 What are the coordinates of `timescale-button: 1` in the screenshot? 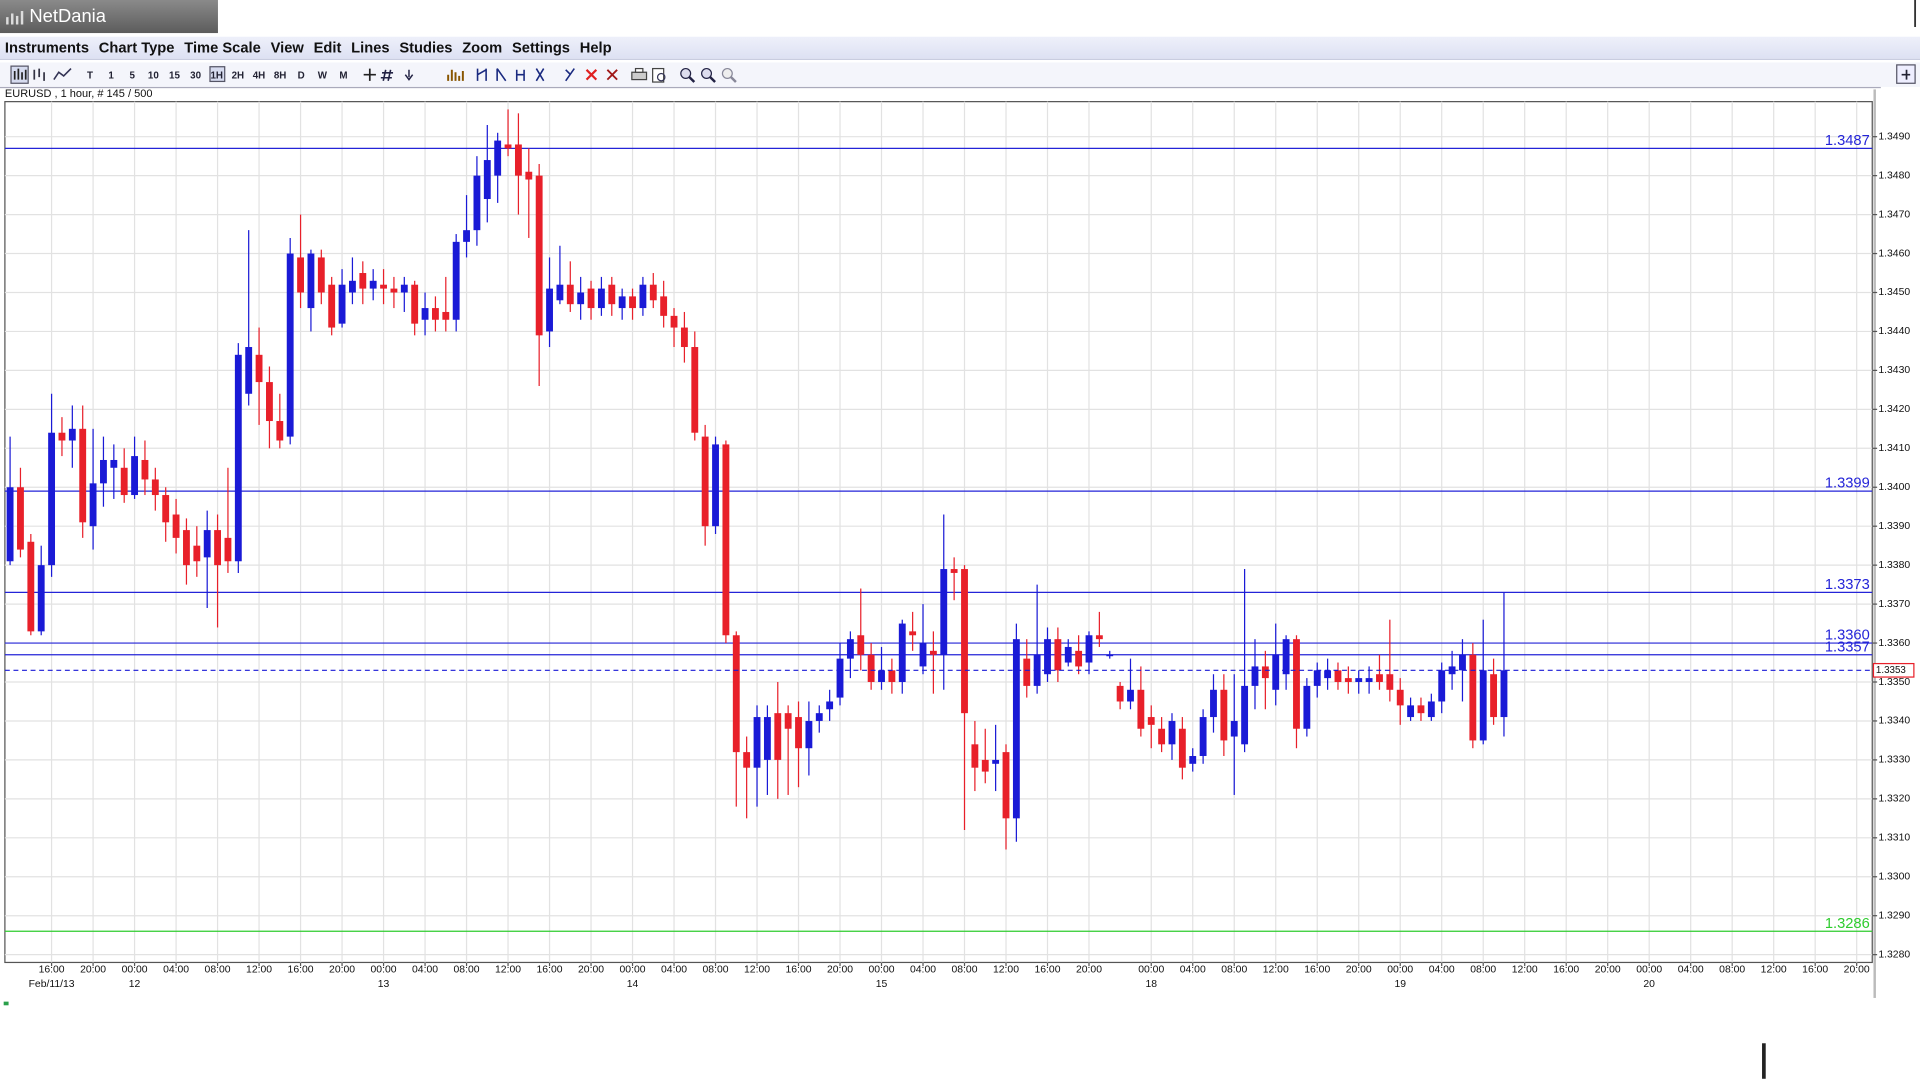 It's located at (111, 75).